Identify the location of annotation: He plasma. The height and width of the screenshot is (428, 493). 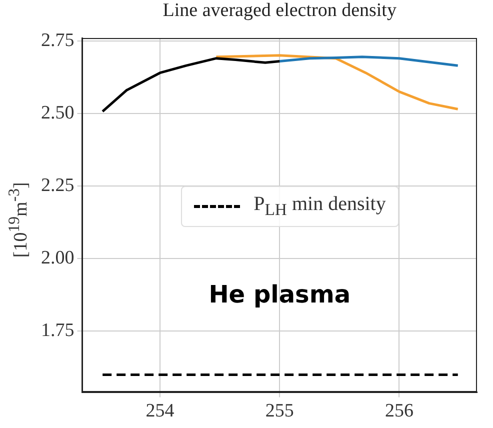
(279, 294).